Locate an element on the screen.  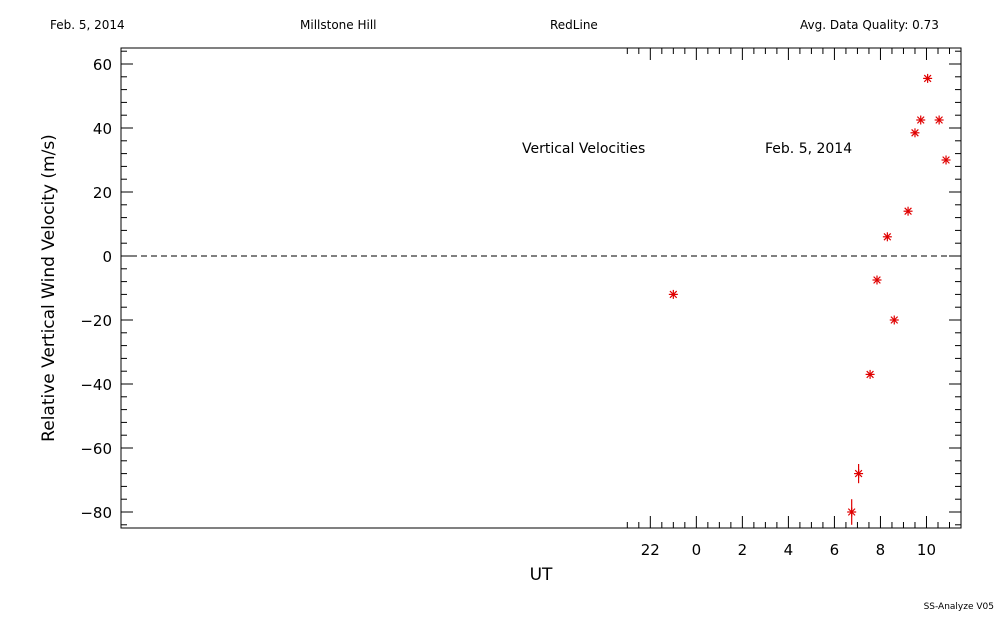
x-axis-label: UT is located at coordinates (541, 575).